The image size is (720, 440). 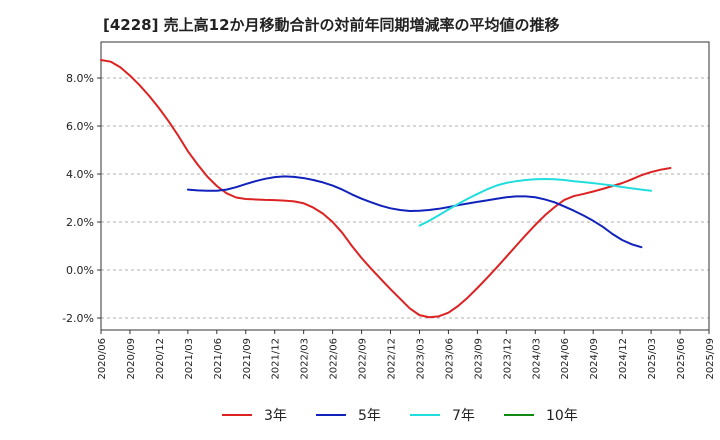 What do you see at coordinates (392, 359) in the screenshot?
I see `x-tick-label: 2022/12` at bounding box center [392, 359].